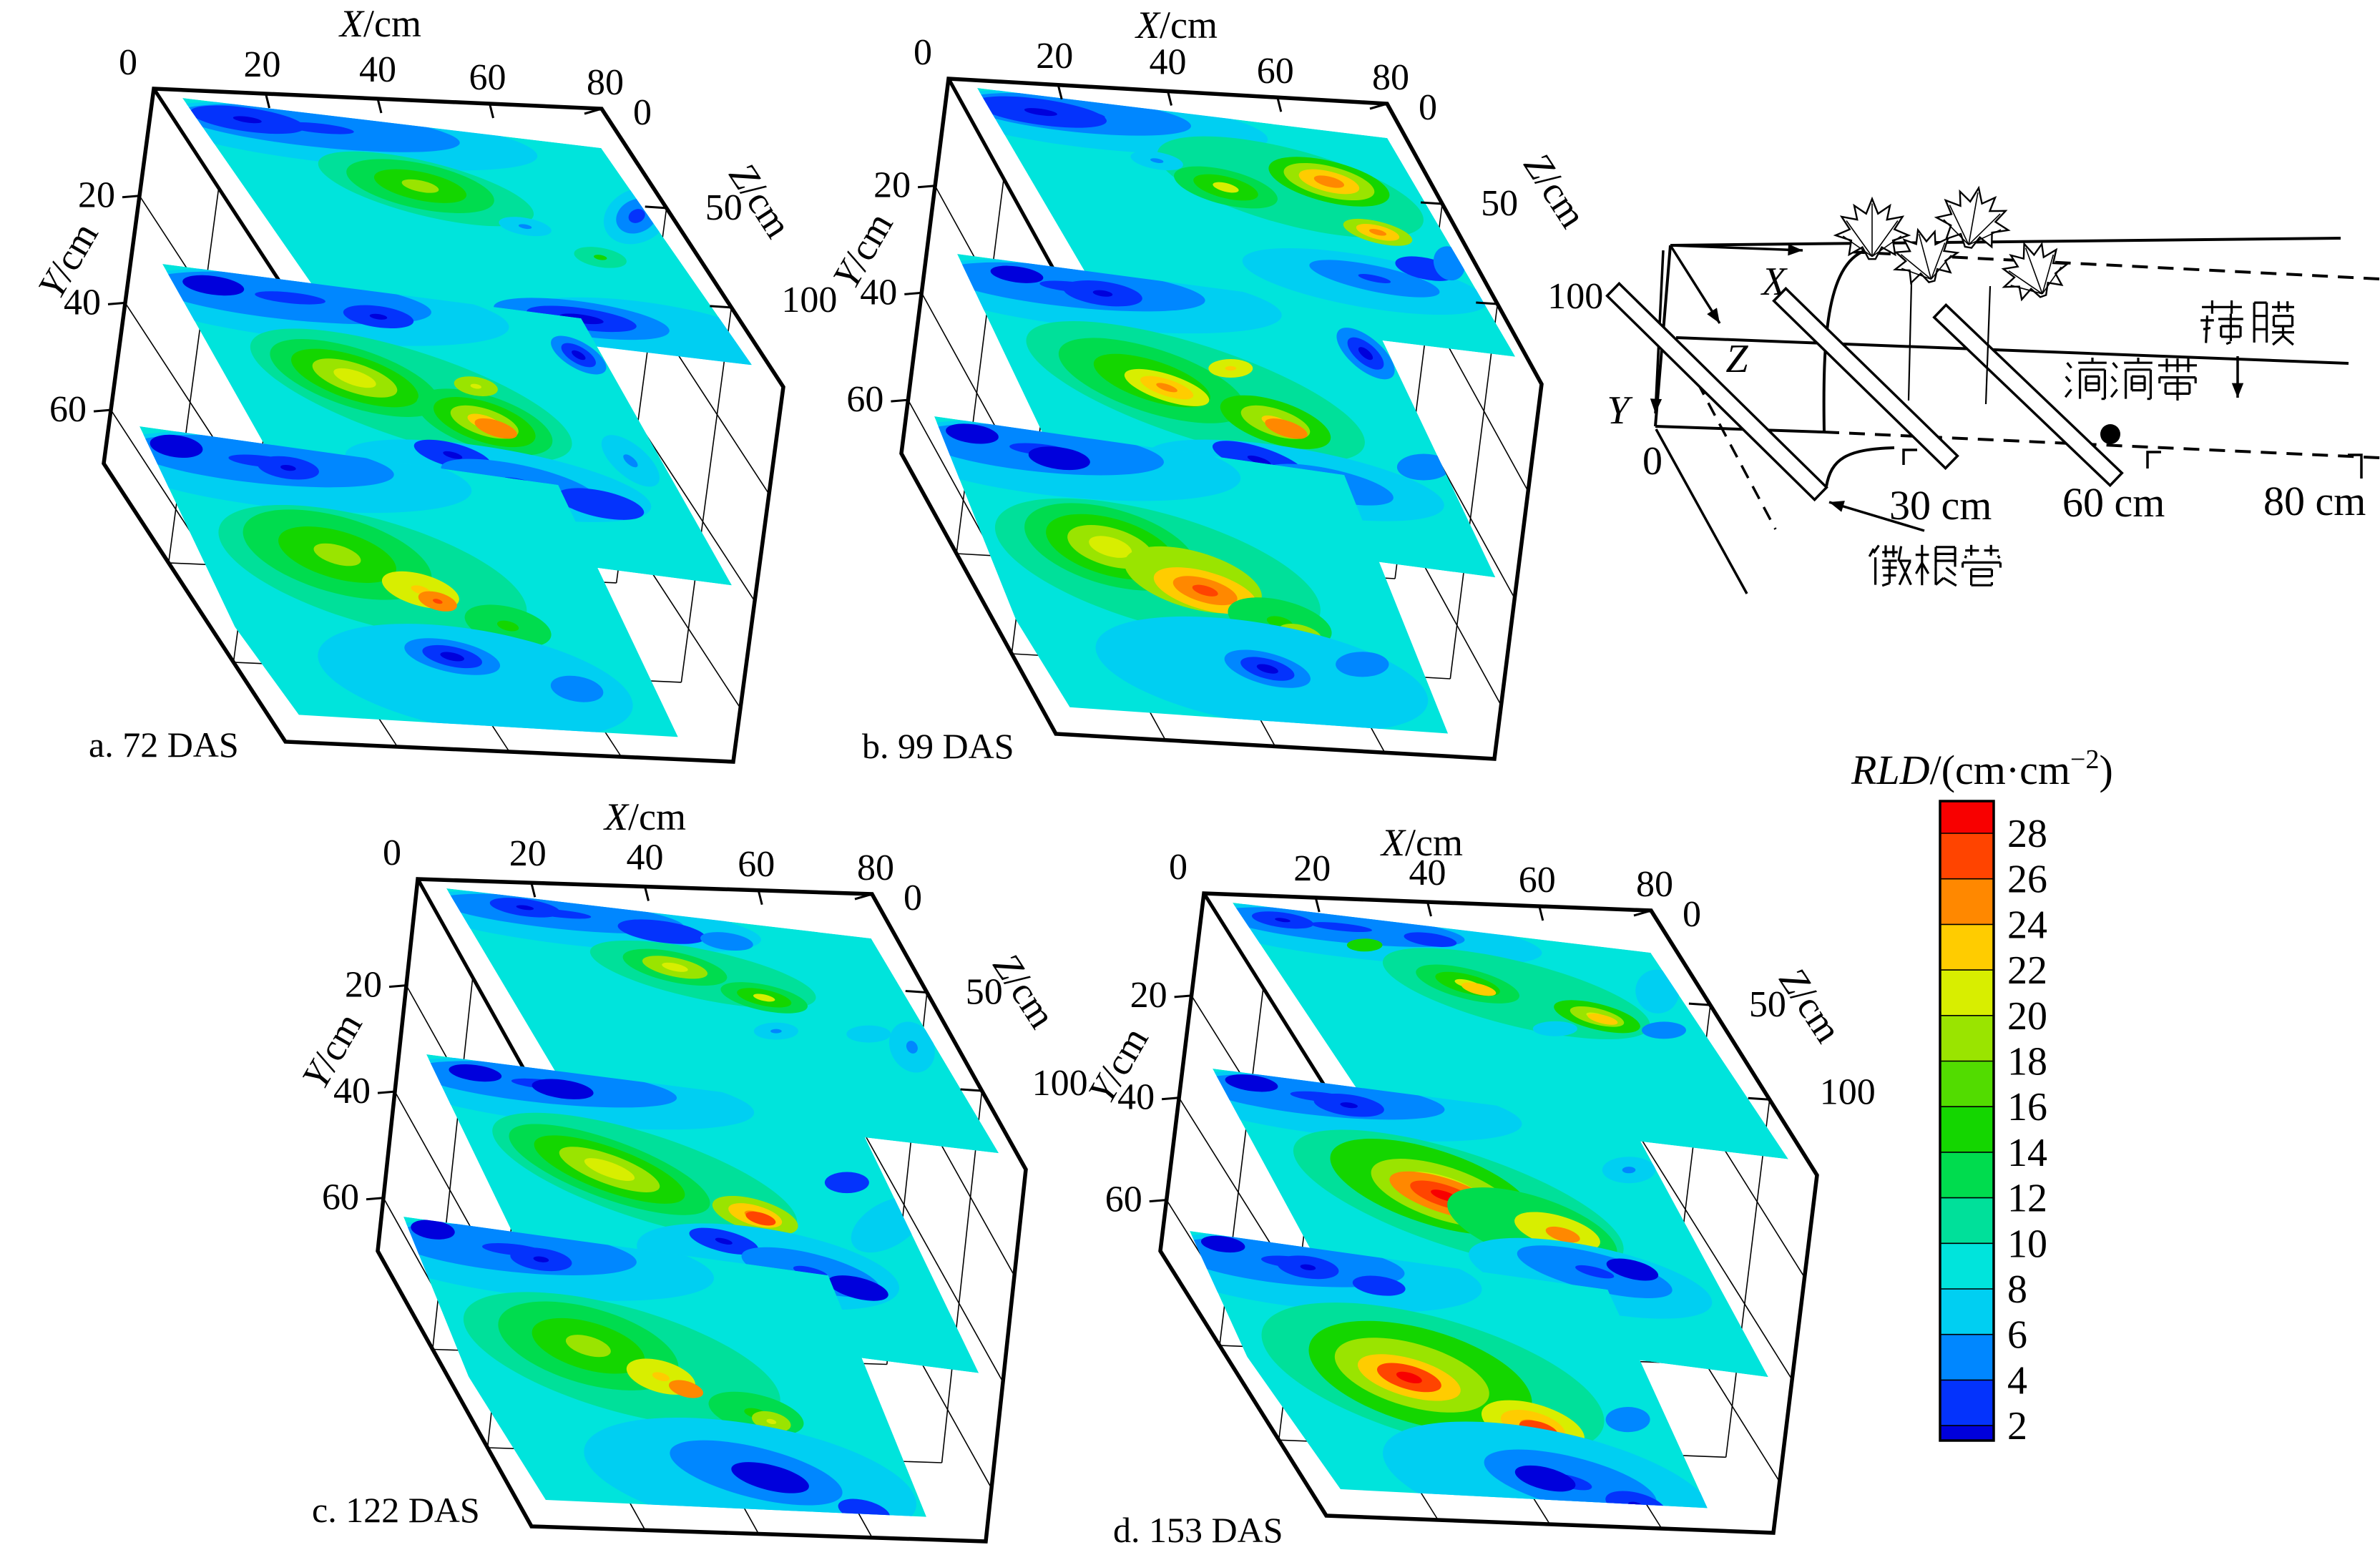 The width and height of the screenshot is (2380, 1565). Describe the element at coordinates (2027, 1107) in the screenshot. I see `svg-text: 16` at that location.